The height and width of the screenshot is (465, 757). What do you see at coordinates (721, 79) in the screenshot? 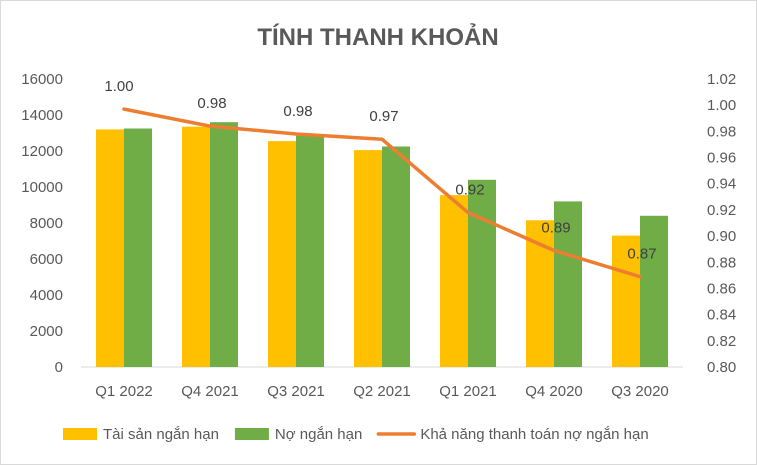
I see `y-right-tick-label: 1.02` at bounding box center [721, 79].